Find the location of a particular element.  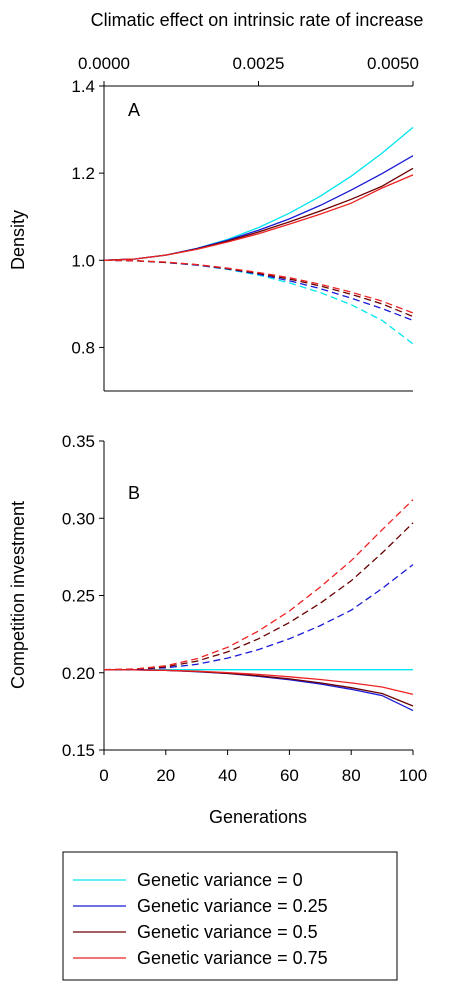

top-axis: 0.0000 0.0025 0.0050 is located at coordinates (248, 70).